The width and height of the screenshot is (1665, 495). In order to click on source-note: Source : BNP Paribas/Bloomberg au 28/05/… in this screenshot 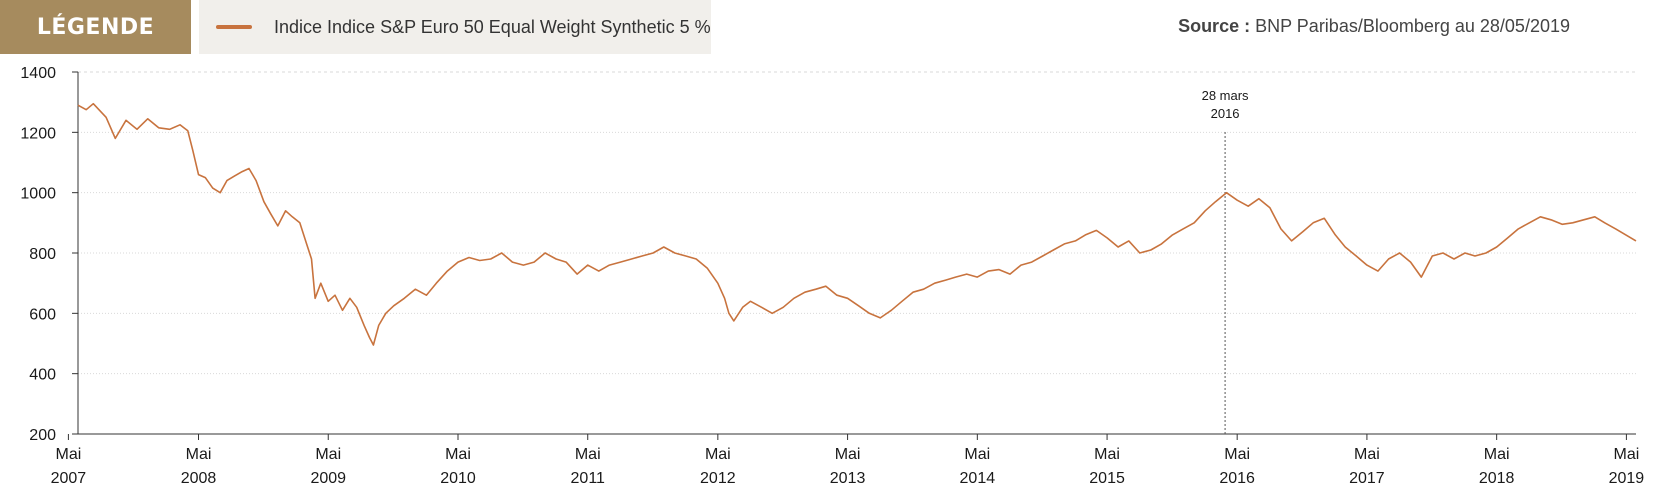, I will do `click(1374, 26)`.